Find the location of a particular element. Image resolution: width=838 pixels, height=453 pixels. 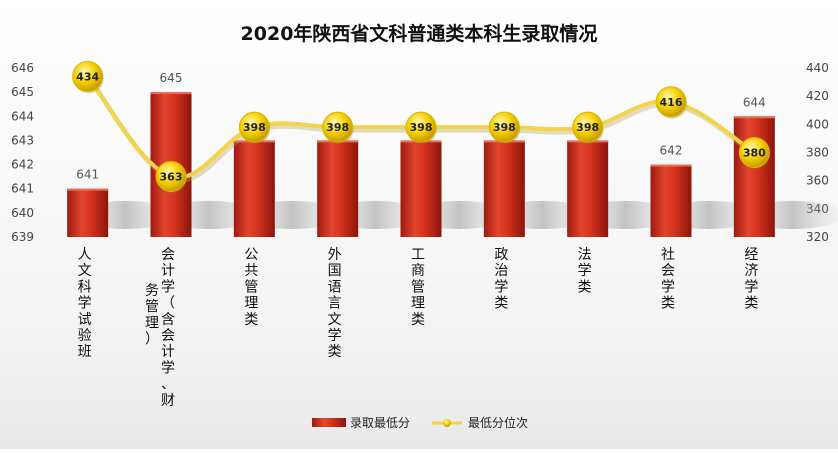

category-char: 计 is located at coordinates (168, 352).